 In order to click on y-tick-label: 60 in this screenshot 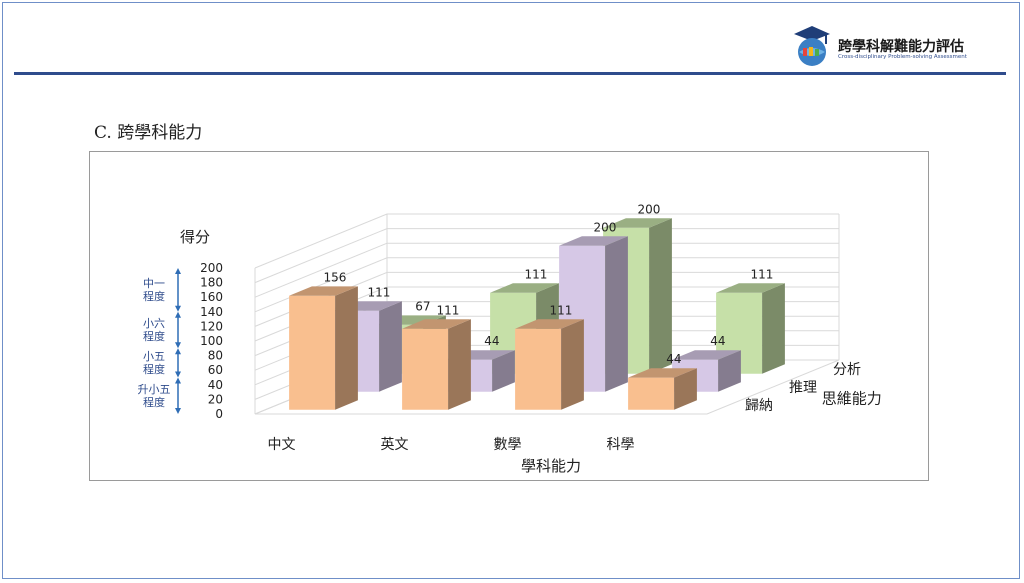, I will do `click(215, 370)`.